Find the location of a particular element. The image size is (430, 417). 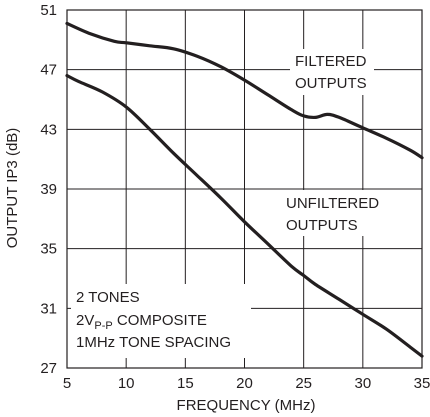

unfiltered-label: UNFILTERED OUTPUTS is located at coordinates (334, 213).